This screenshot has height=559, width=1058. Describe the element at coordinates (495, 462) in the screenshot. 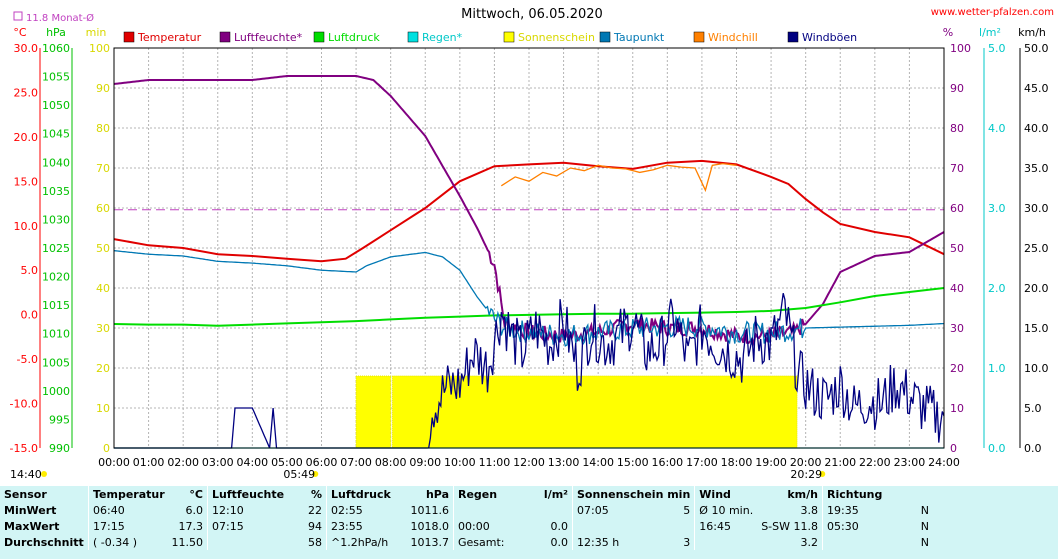

I see `x-tick-label: 11:00` at that location.